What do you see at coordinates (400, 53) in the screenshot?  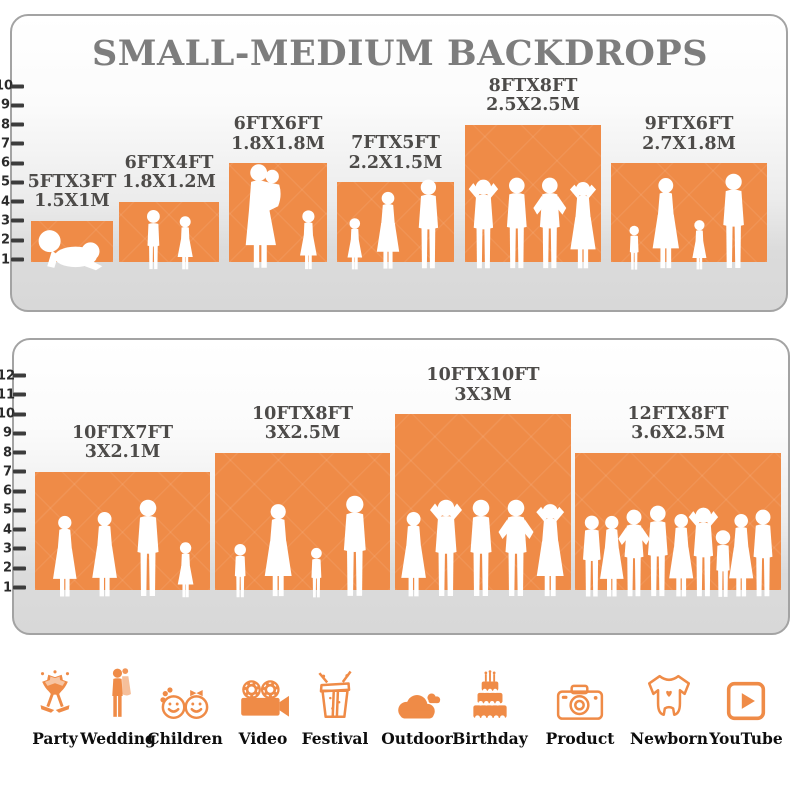 I see `page-title: SMALL-MEDIUM BACKDROPS` at bounding box center [400, 53].